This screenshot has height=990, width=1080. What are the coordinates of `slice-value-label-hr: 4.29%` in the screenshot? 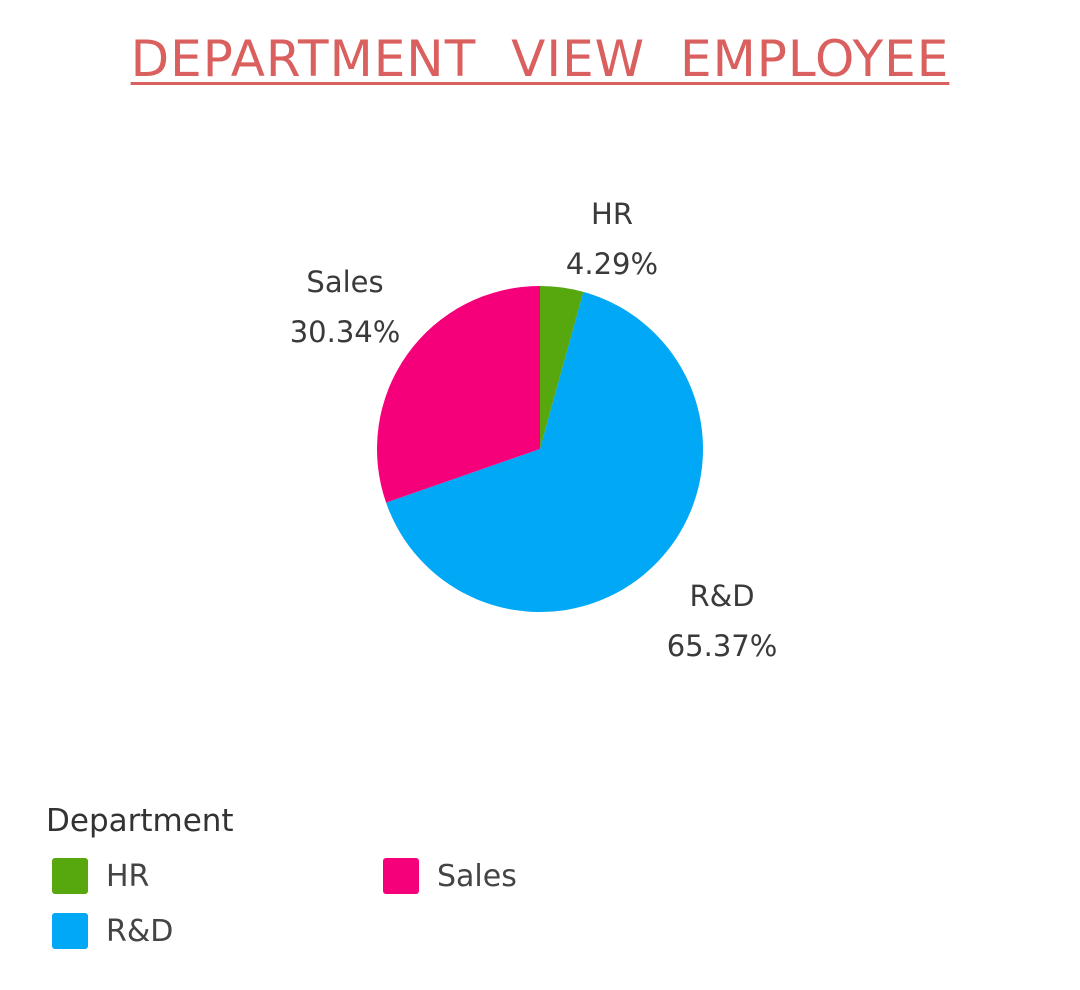 It's located at (612, 264).